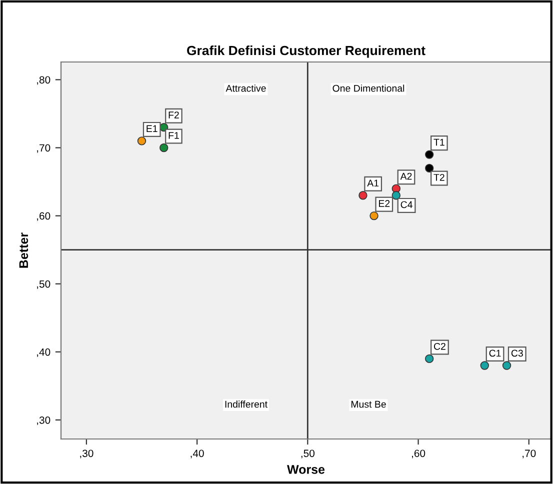  What do you see at coordinates (384, 203) in the screenshot?
I see `annotation: E2` at bounding box center [384, 203].